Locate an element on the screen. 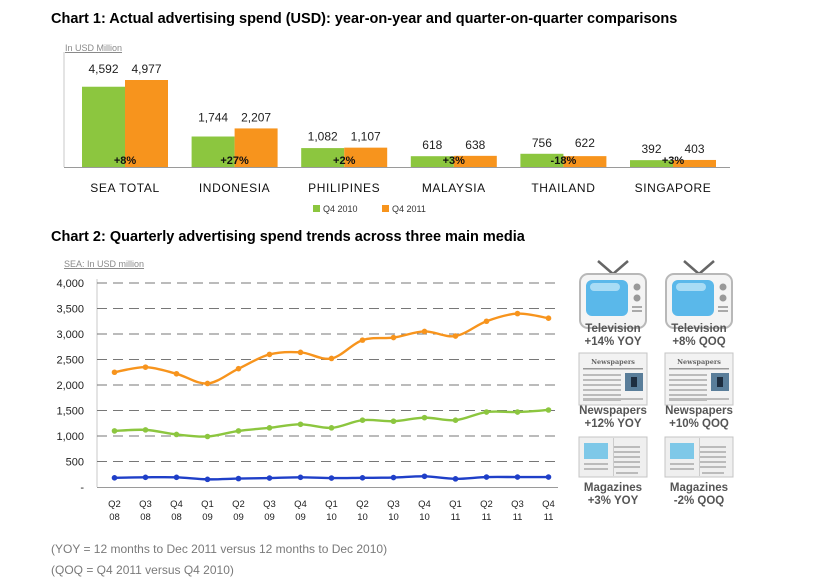 Image resolution: width=822 pixels, height=583 pixels. category-label: INDONESIA is located at coordinates (234, 188).